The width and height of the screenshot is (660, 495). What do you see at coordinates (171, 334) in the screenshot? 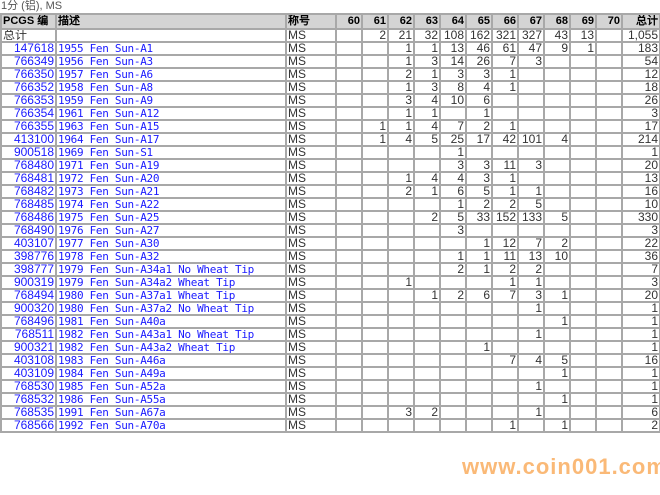
I see `description-link: 1982 Fen Sun-A43a1 No Wheat Tip` at bounding box center [171, 334].